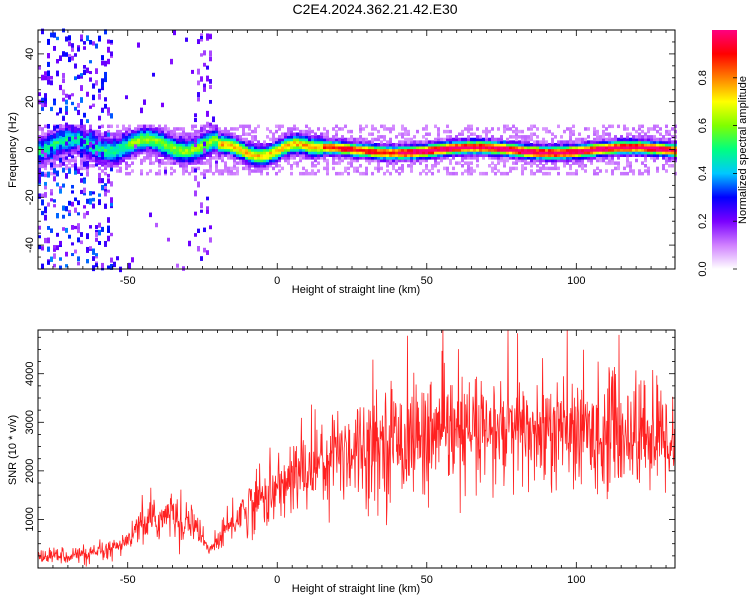 This screenshot has height=600, width=750. I want to click on snr-y-tick-label: 2000, so click(30, 471).